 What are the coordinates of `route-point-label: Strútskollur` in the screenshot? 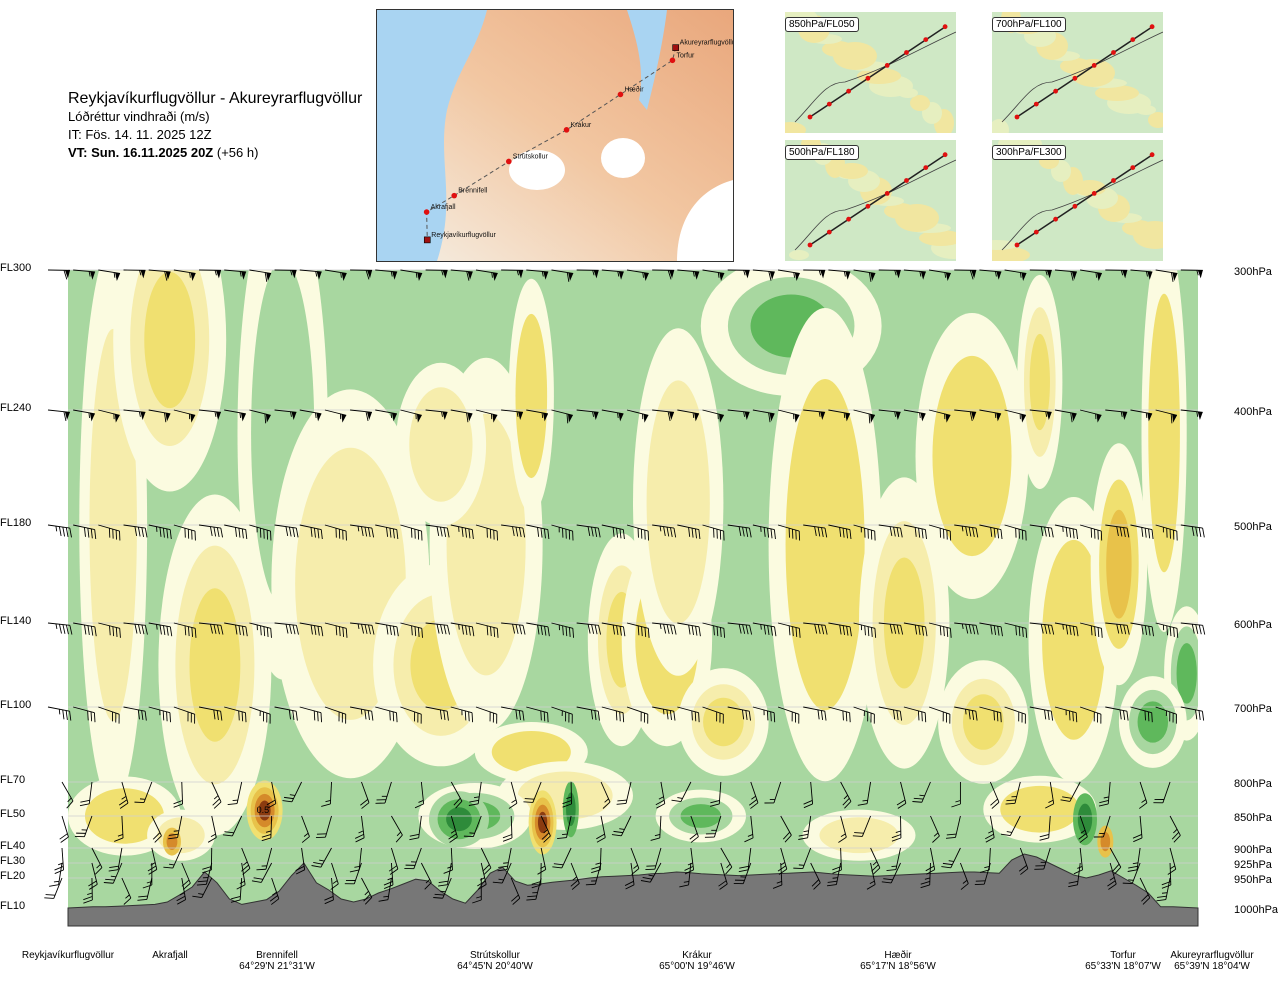 It's located at (531, 156).